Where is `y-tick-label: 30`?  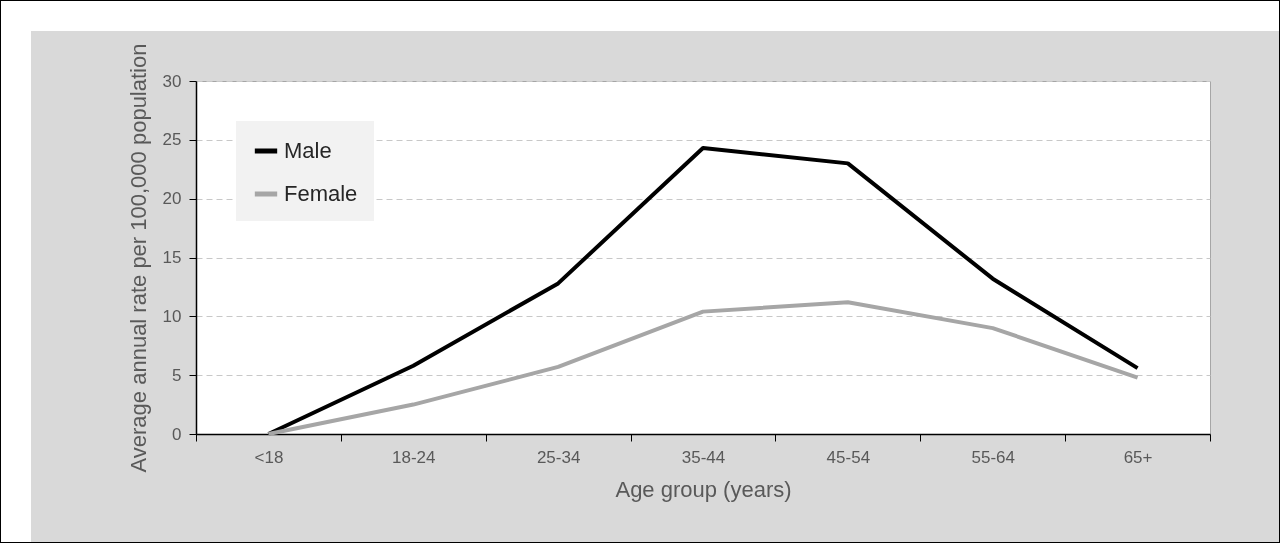
y-tick-label: 30 is located at coordinates (172, 81).